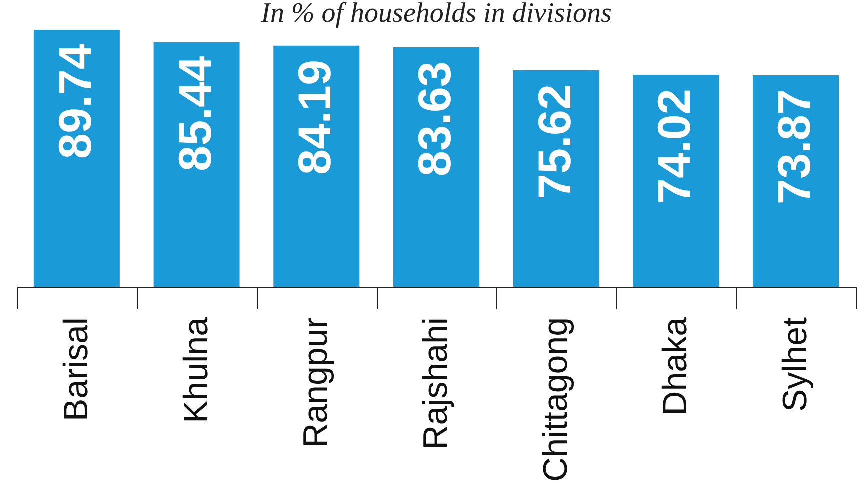  Describe the element at coordinates (555, 400) in the screenshot. I see `x-tick-label: Chittagong` at that location.